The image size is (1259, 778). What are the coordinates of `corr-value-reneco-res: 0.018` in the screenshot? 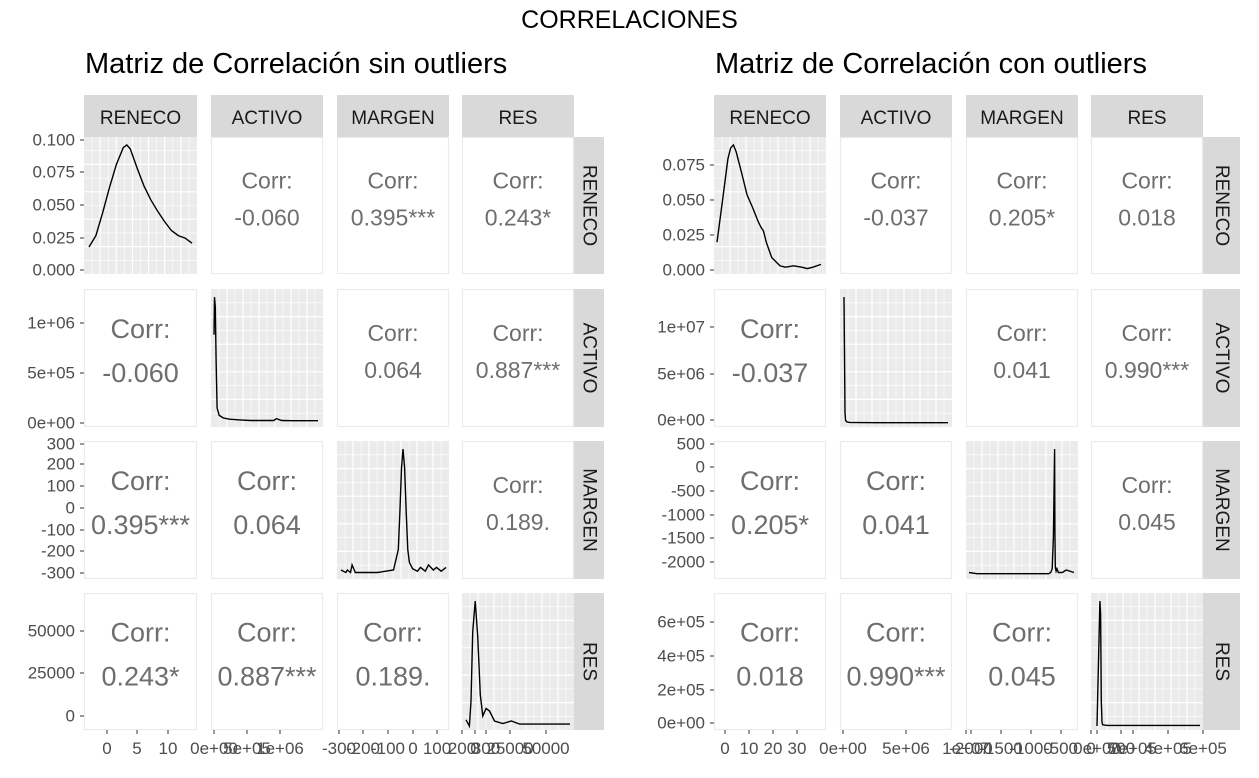 It's located at (770, 677).